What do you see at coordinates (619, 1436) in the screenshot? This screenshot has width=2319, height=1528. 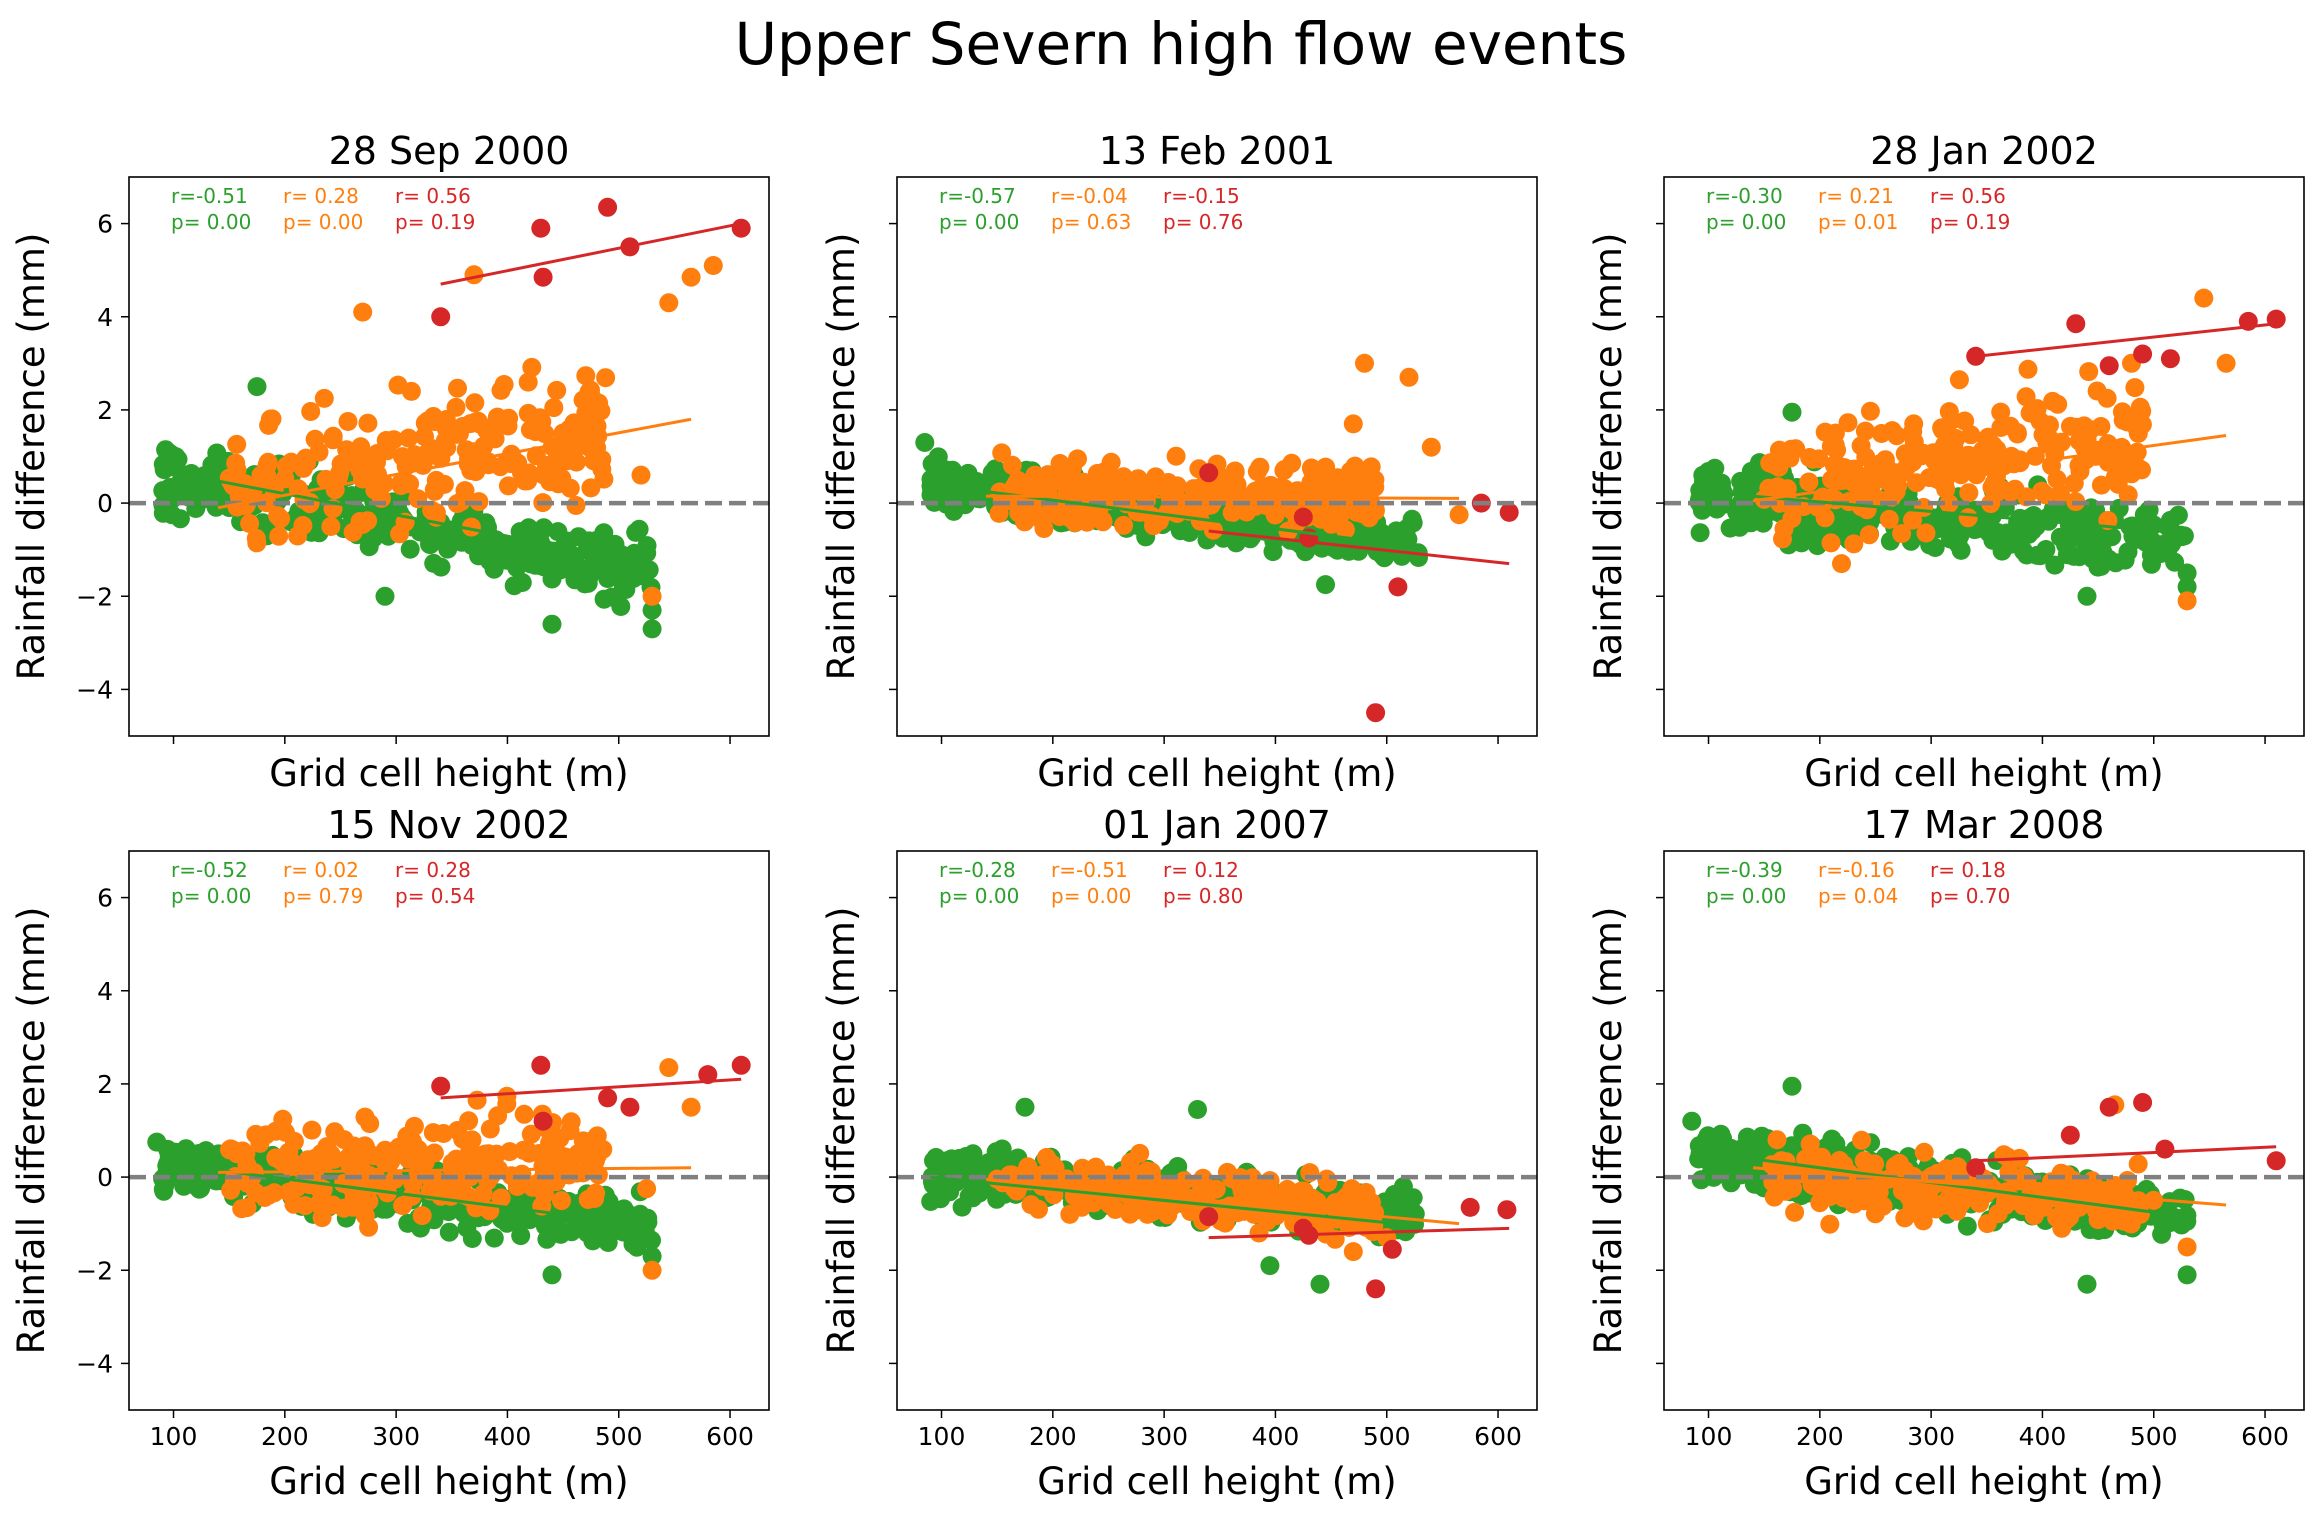 I see `x-tick-label: 500` at bounding box center [619, 1436].